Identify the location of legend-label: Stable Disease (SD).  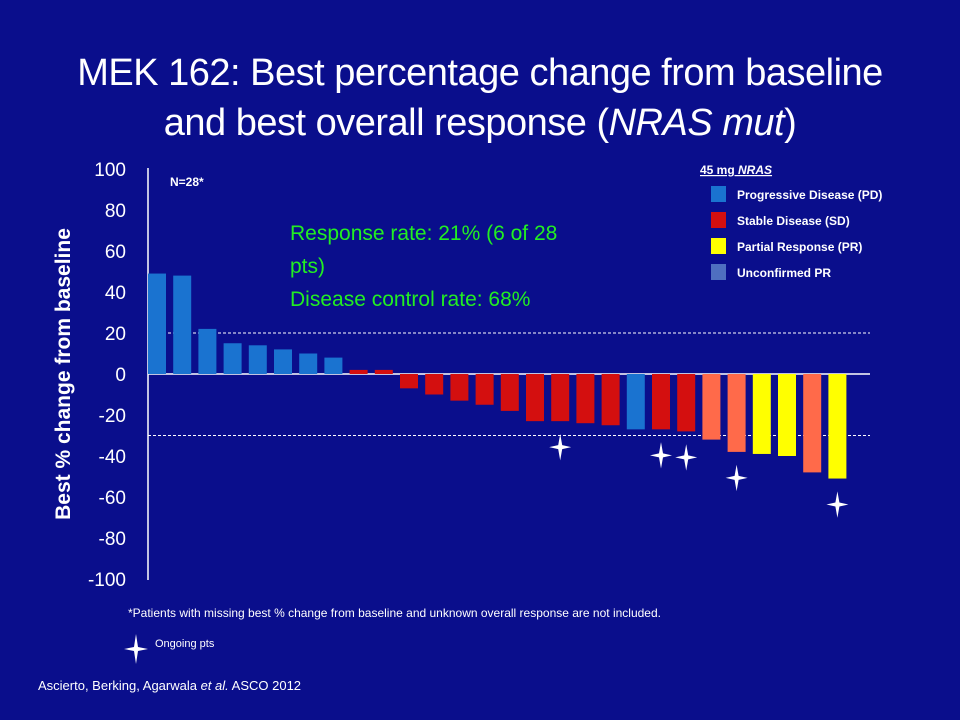
(793, 221).